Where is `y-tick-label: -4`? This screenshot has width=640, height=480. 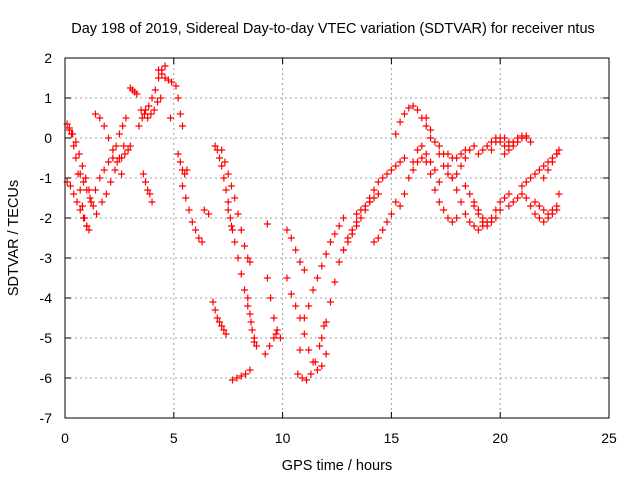 y-tick-label: -4 is located at coordinates (46, 298).